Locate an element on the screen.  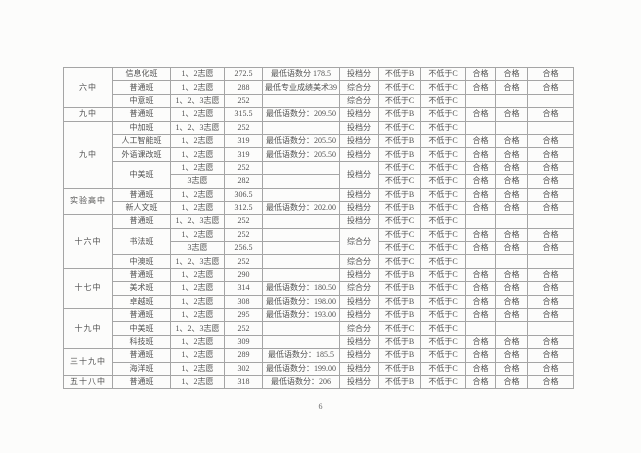
remark-cell: 最低语数分：209.50 is located at coordinates (301, 114).